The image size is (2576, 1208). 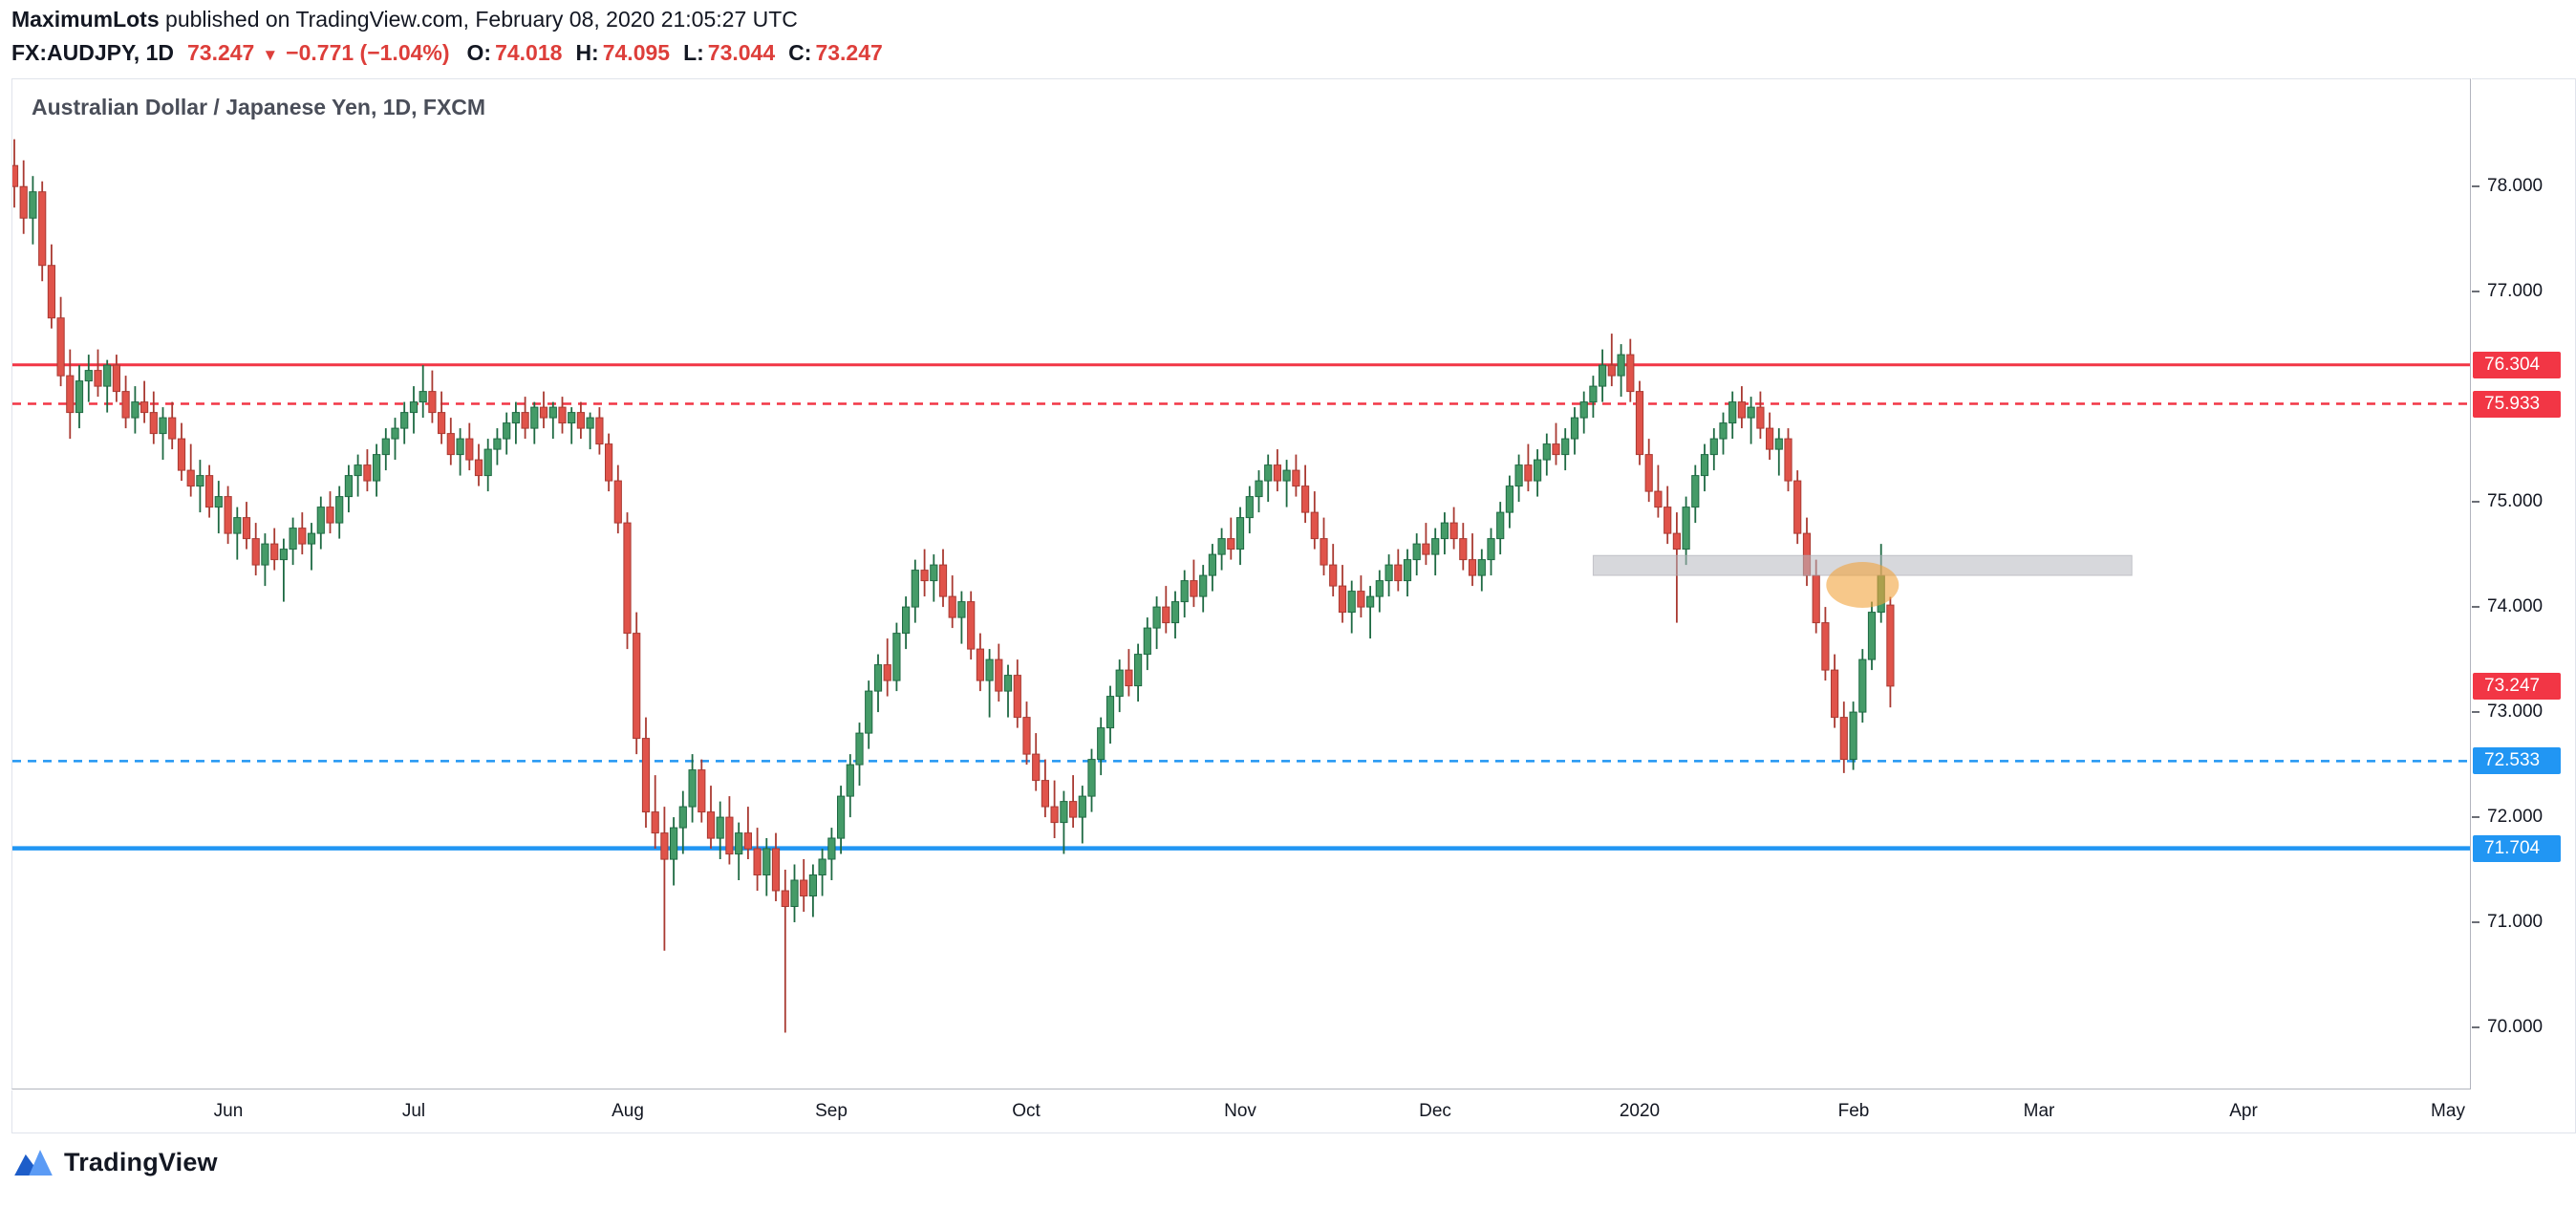 What do you see at coordinates (2507, 712) in the screenshot?
I see `price-tick-label: 73.000` at bounding box center [2507, 712].